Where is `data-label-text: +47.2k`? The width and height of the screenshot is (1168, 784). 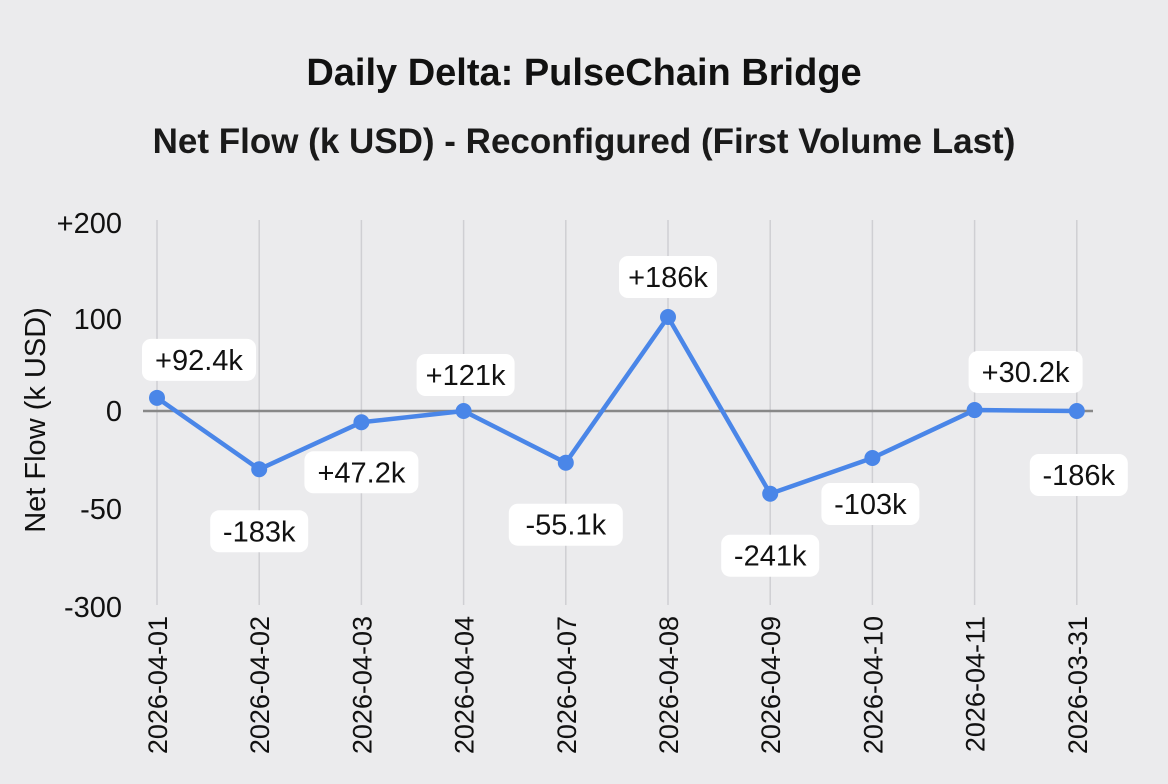 data-label-text: +47.2k is located at coordinates (361, 473).